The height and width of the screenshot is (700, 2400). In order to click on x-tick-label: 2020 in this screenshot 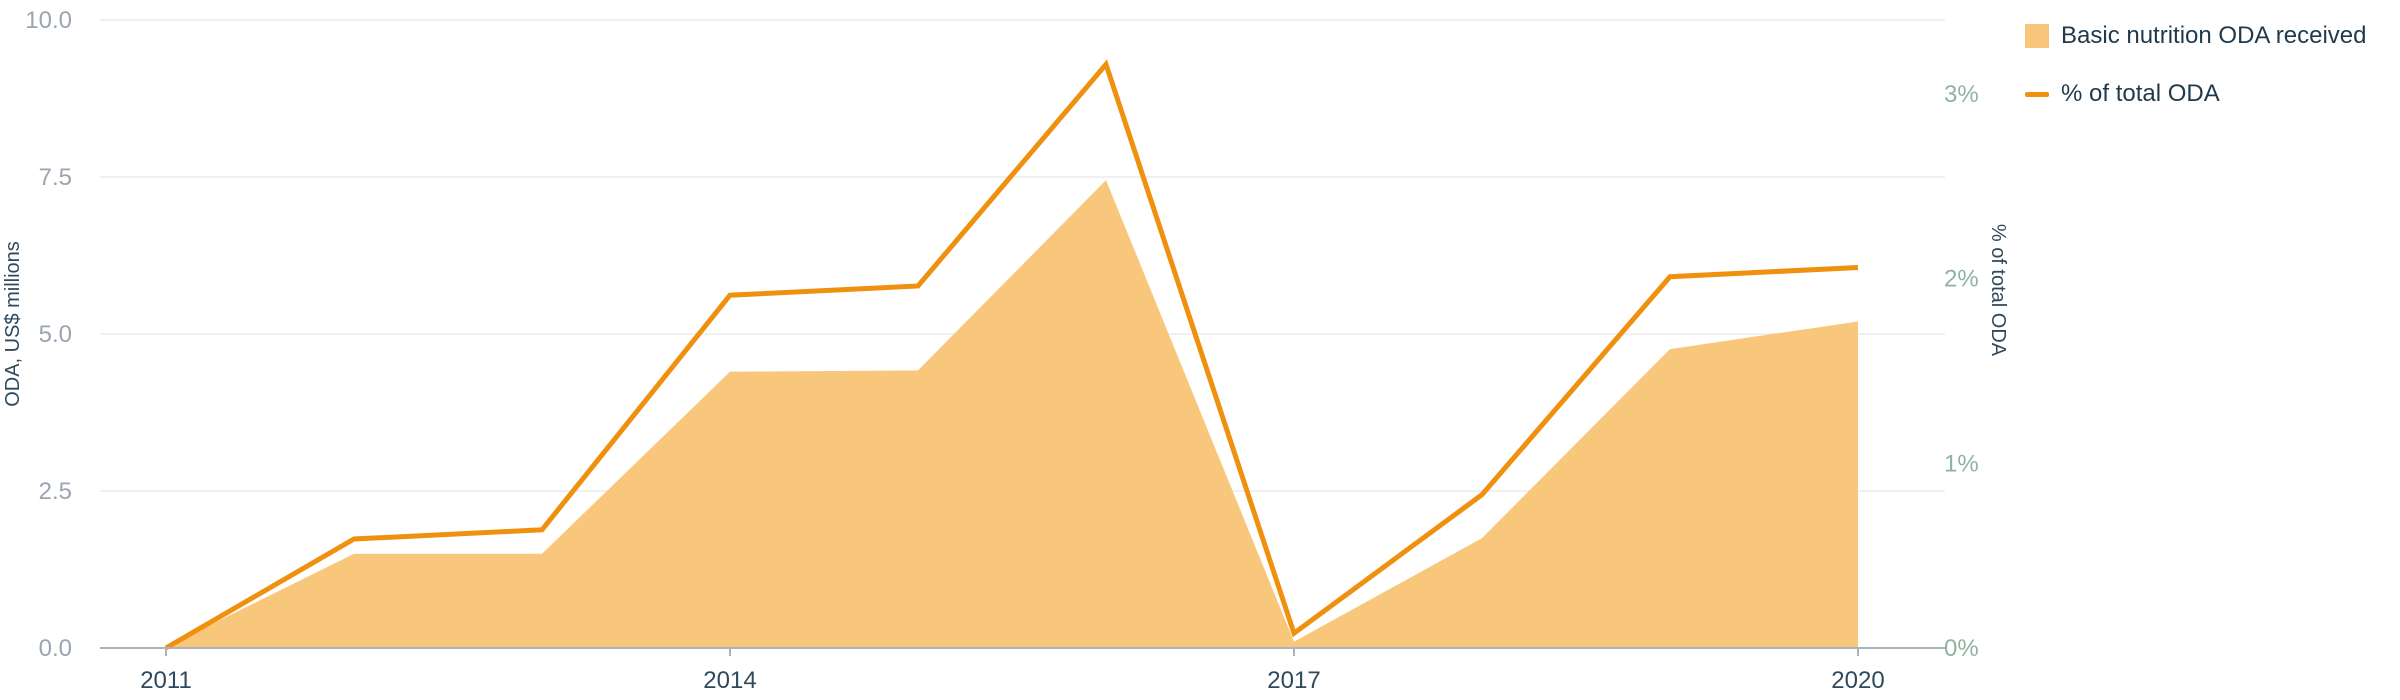, I will do `click(1857, 680)`.